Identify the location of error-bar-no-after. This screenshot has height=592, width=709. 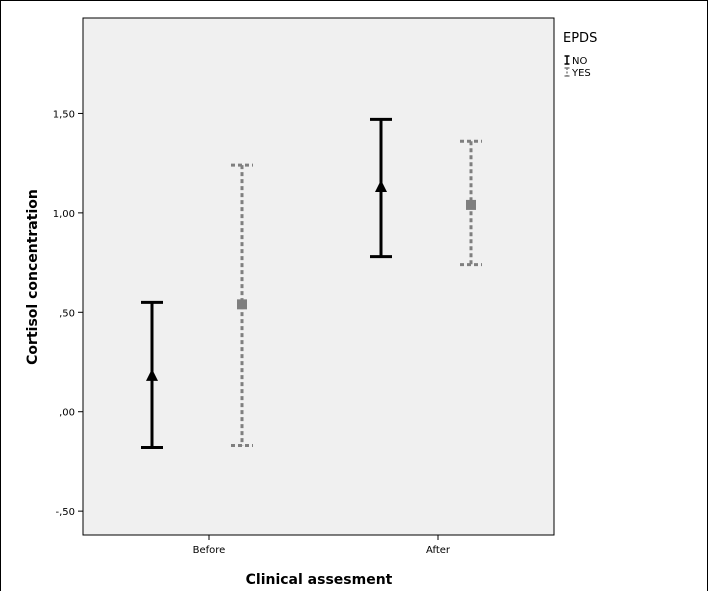
(381, 188).